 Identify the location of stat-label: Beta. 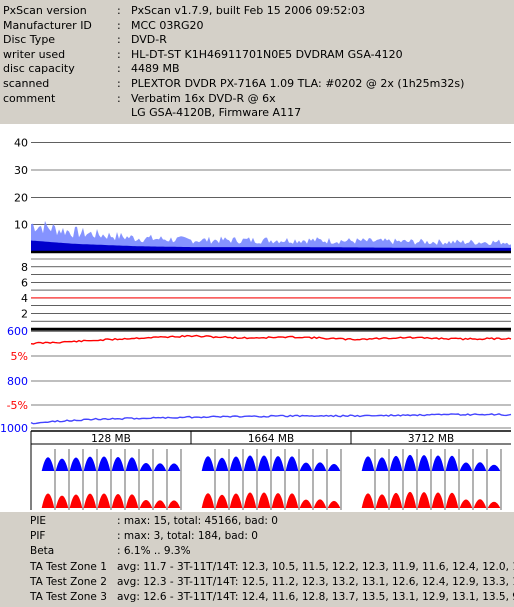
(42, 551).